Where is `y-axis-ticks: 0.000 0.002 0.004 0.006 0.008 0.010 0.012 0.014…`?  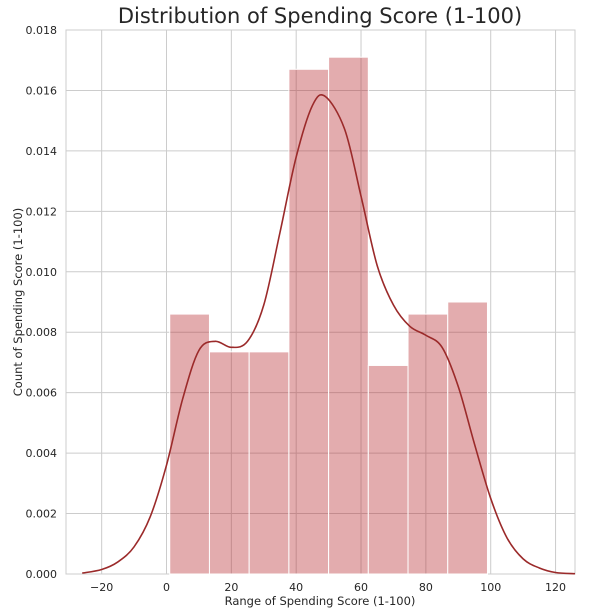
y-axis-ticks: 0.000 0.002 0.004 0.006 0.008 0.010 0.012 0.014… is located at coordinates (42, 302).